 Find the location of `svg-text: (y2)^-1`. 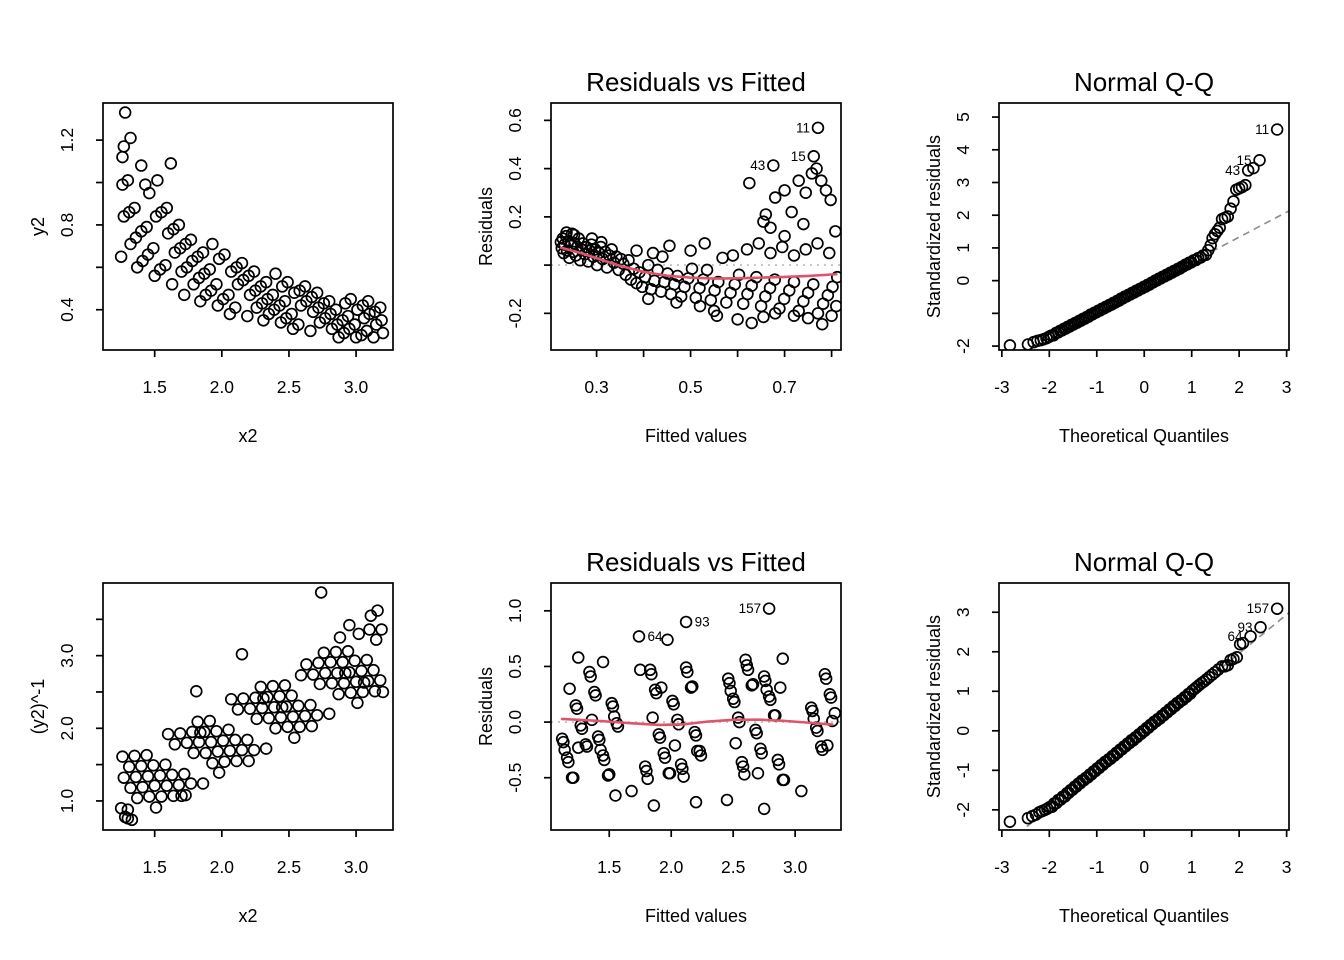

svg-text: (y2)^-1 is located at coordinates (38, 706).